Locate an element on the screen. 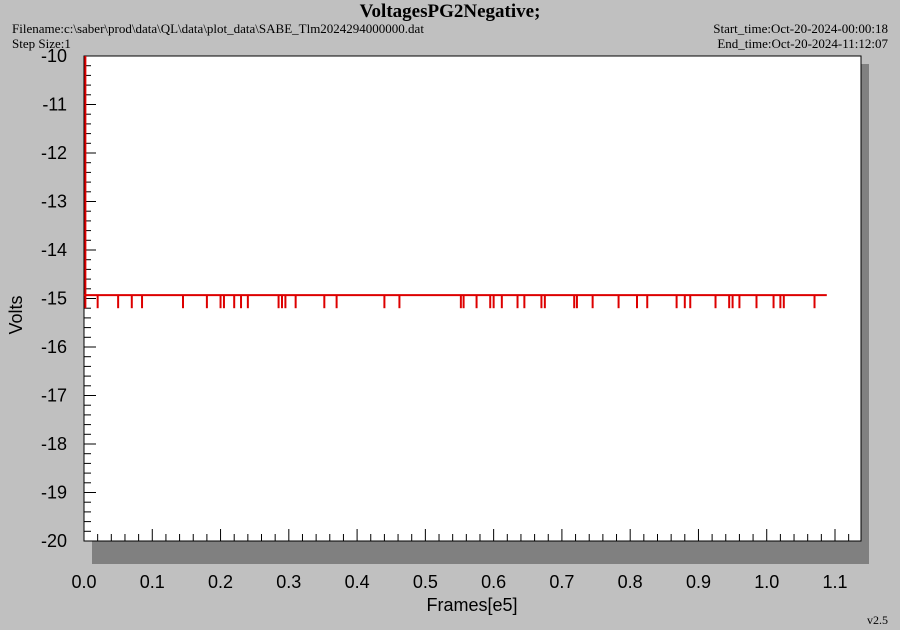 The width and height of the screenshot is (900, 630). y-tick-label: -12 is located at coordinates (54, 153).